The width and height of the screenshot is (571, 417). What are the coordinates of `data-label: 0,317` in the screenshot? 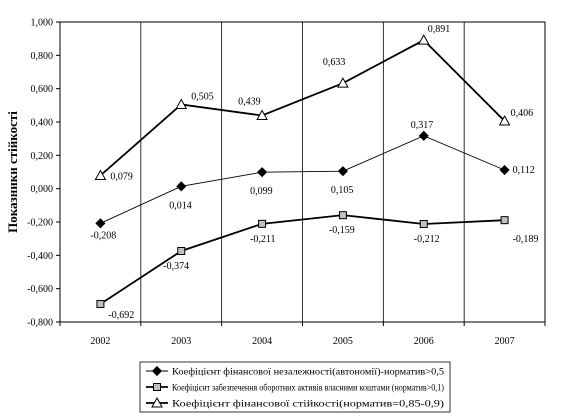 It's located at (422, 125).